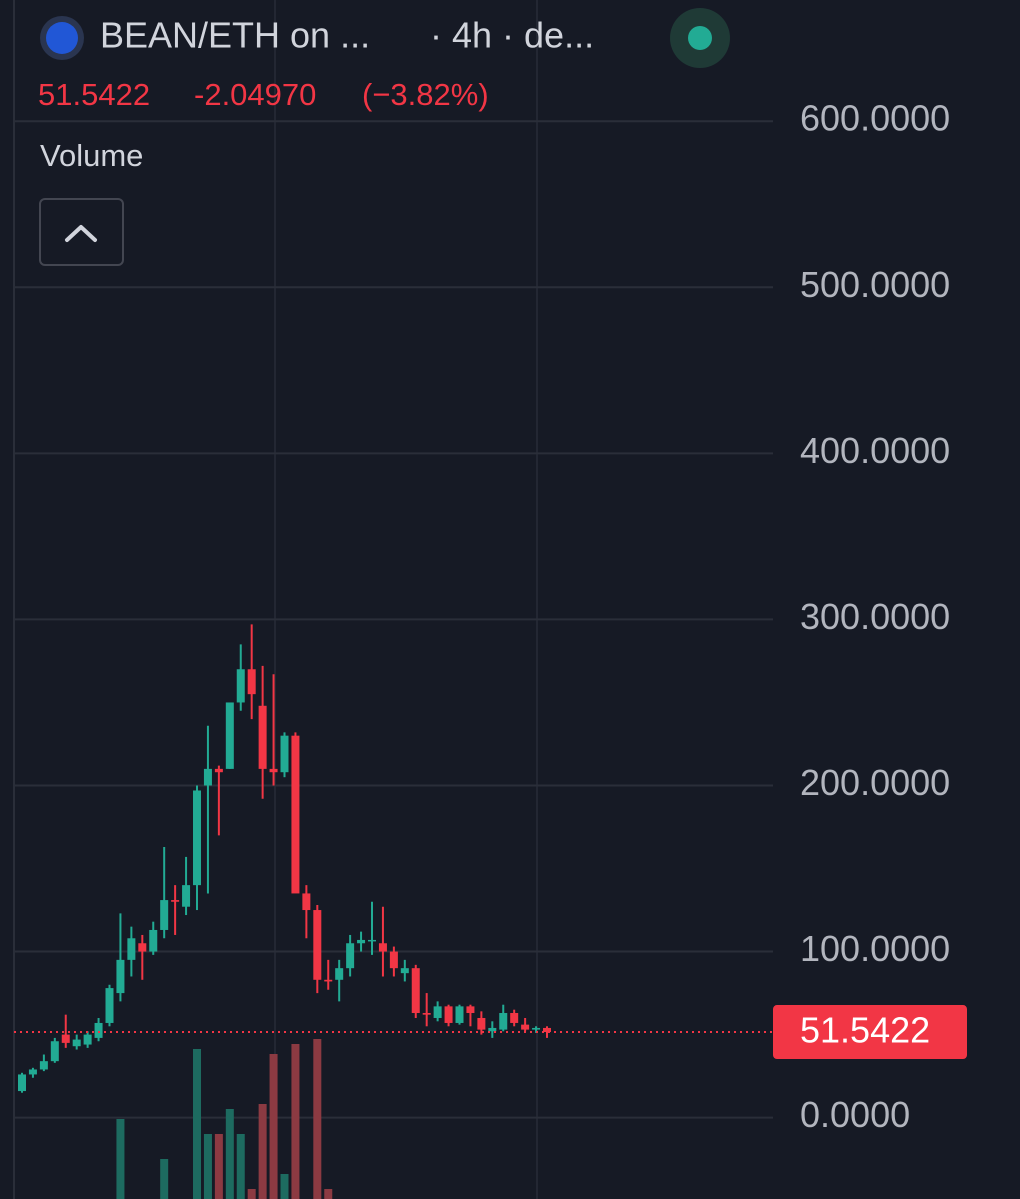  I want to click on change-pct: (−3.82%), so click(425, 94).